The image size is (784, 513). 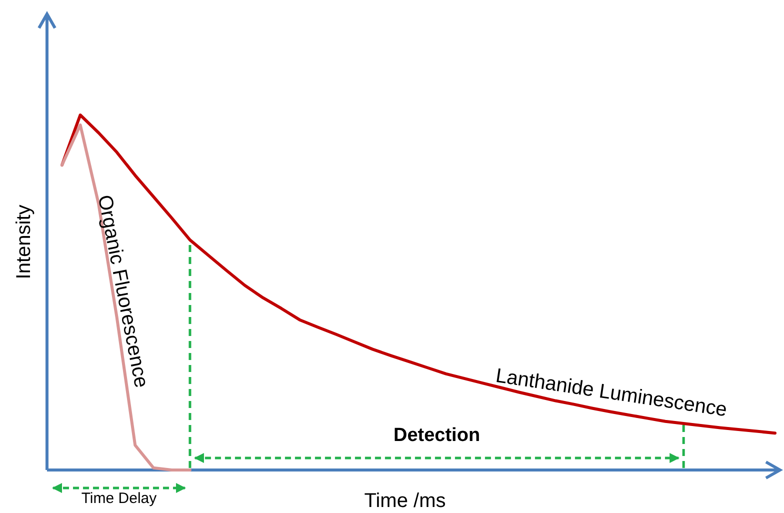 I want to click on annotation: Detection, so click(x=436, y=435).